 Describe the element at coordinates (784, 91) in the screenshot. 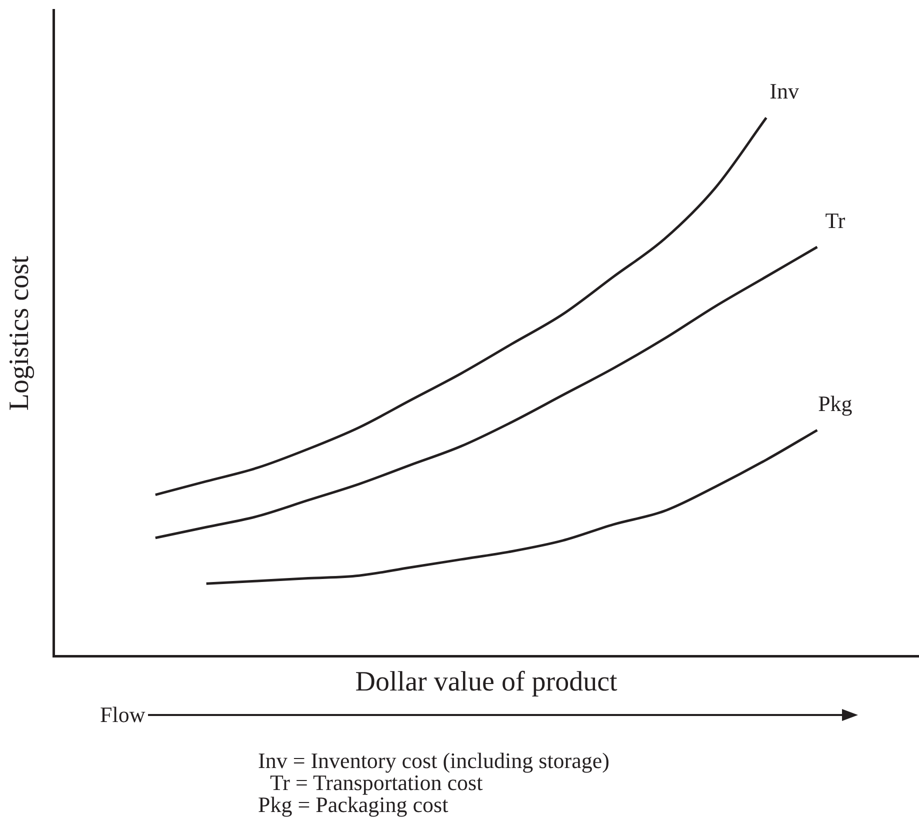

I see `series-label: Inv` at that location.